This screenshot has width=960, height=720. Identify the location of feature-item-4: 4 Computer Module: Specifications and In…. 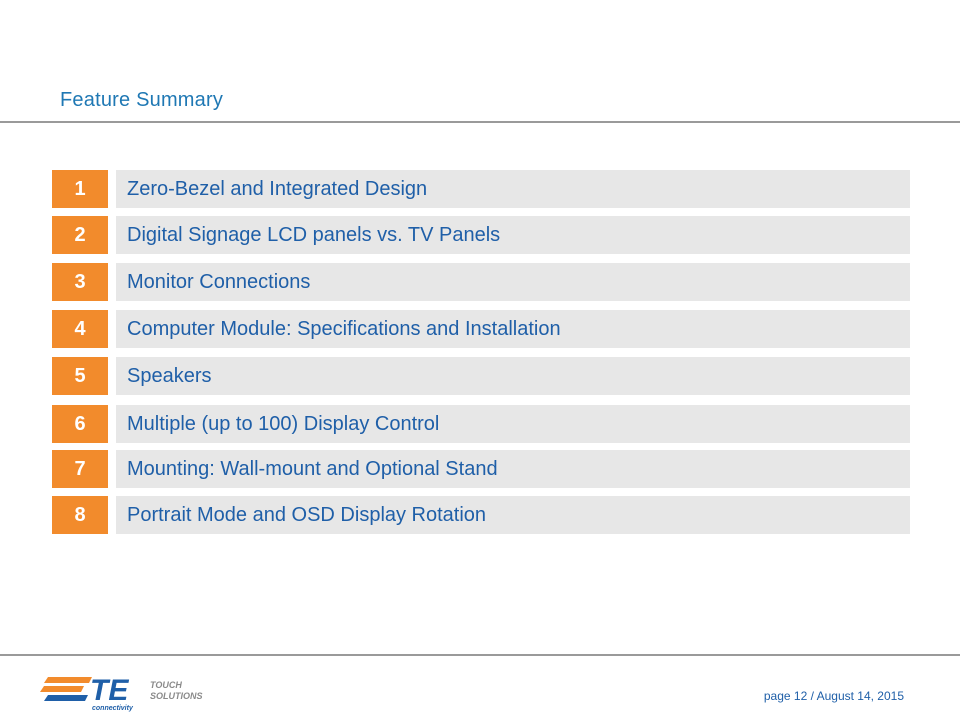
(481, 329).